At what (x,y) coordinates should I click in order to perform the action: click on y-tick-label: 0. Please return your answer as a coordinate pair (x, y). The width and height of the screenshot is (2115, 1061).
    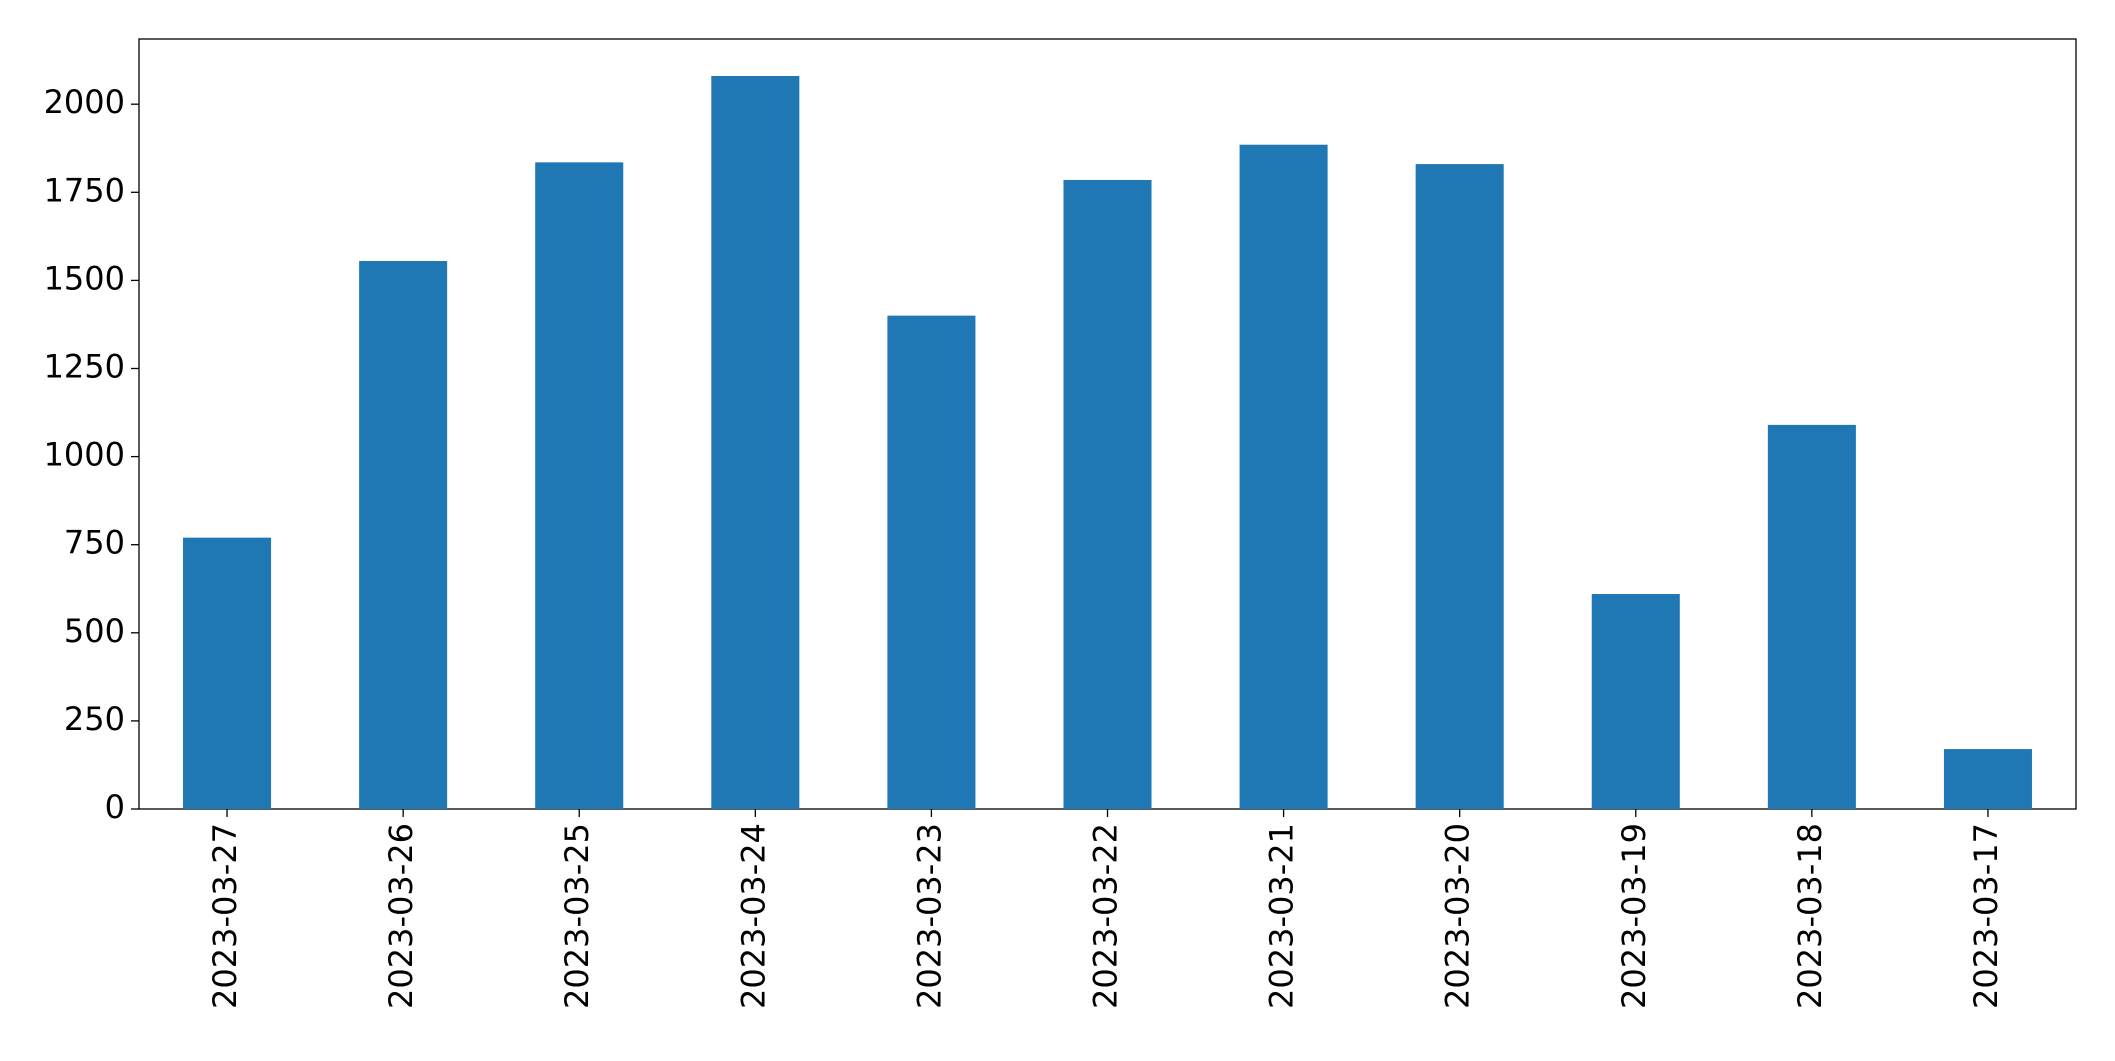
    Looking at the image, I should click on (115, 807).